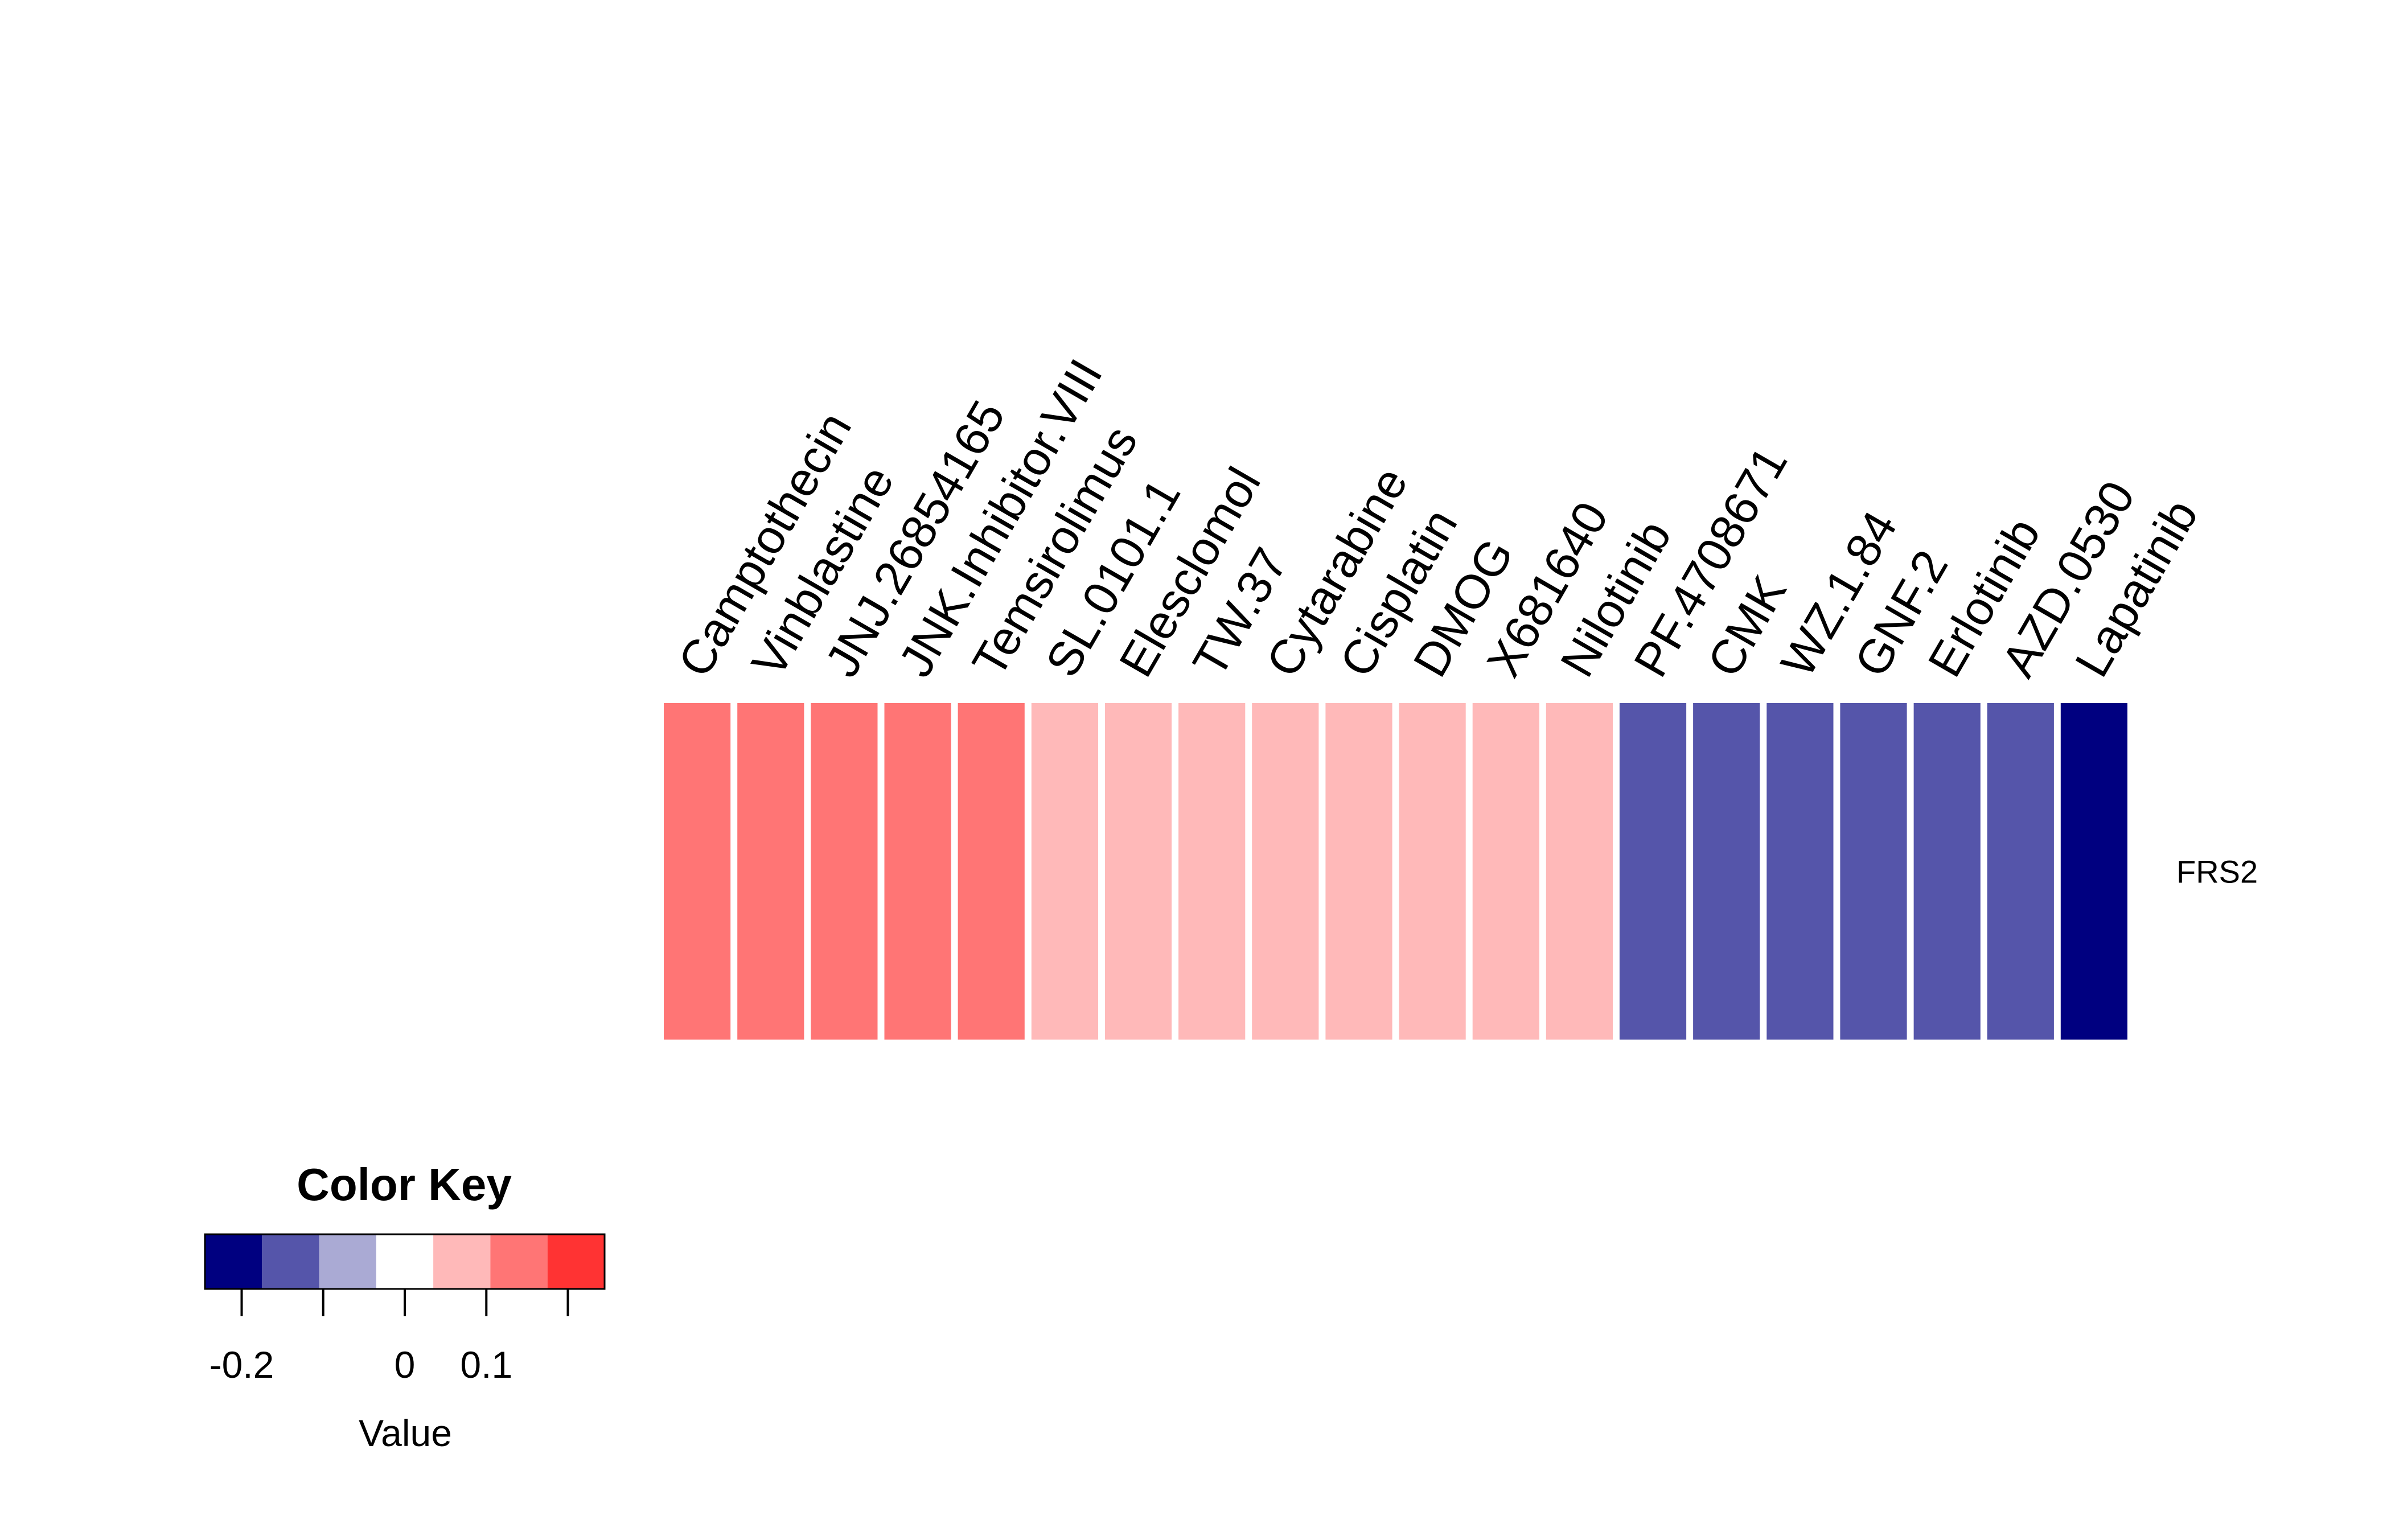 This screenshot has width=2391, height=1540. I want to click on color-key-xlabel: Value, so click(405, 1433).